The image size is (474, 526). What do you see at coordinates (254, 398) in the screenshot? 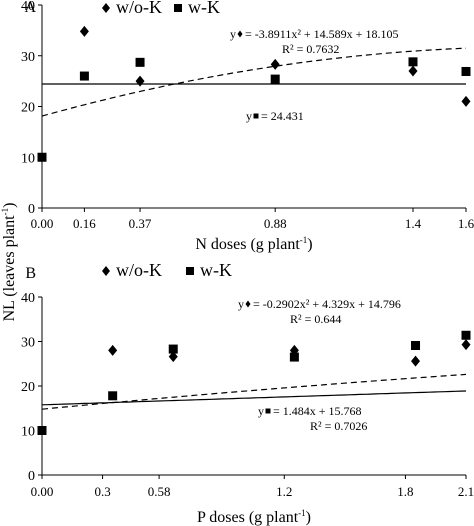
I see `fit-line-solid` at bounding box center [254, 398].